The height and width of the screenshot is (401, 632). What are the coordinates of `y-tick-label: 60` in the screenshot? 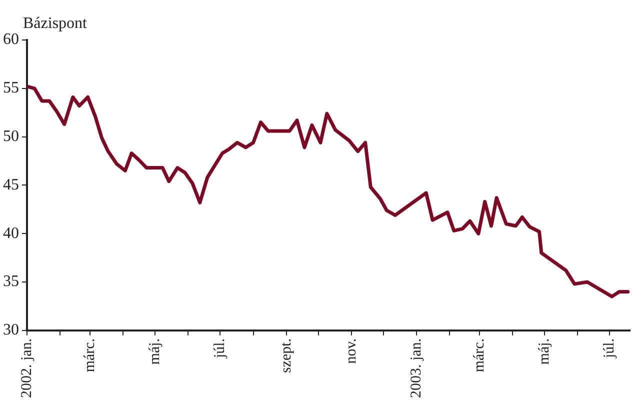 It's located at (11, 39).